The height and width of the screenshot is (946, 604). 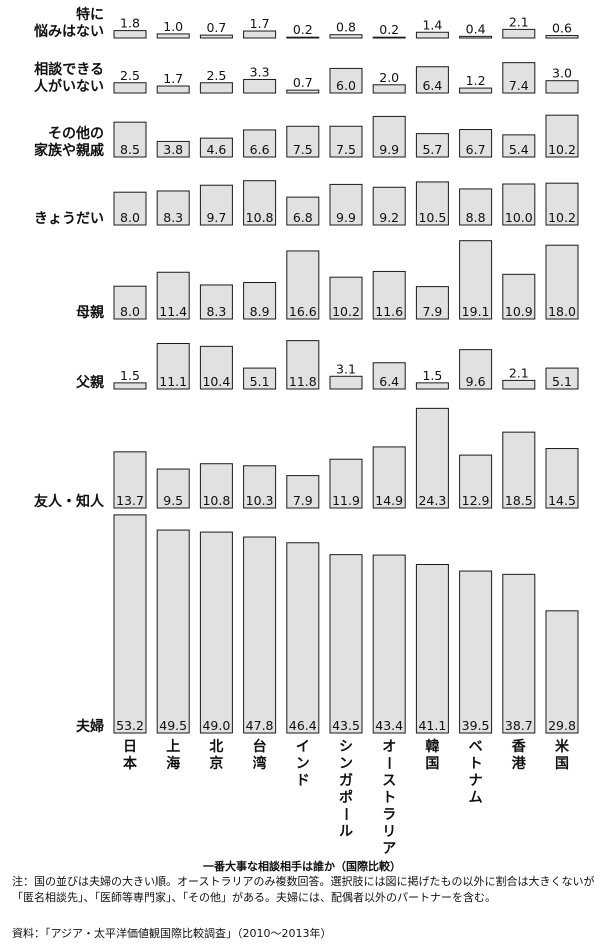 What do you see at coordinates (260, 71) in the screenshot?
I see `data-label: 3.3` at bounding box center [260, 71].